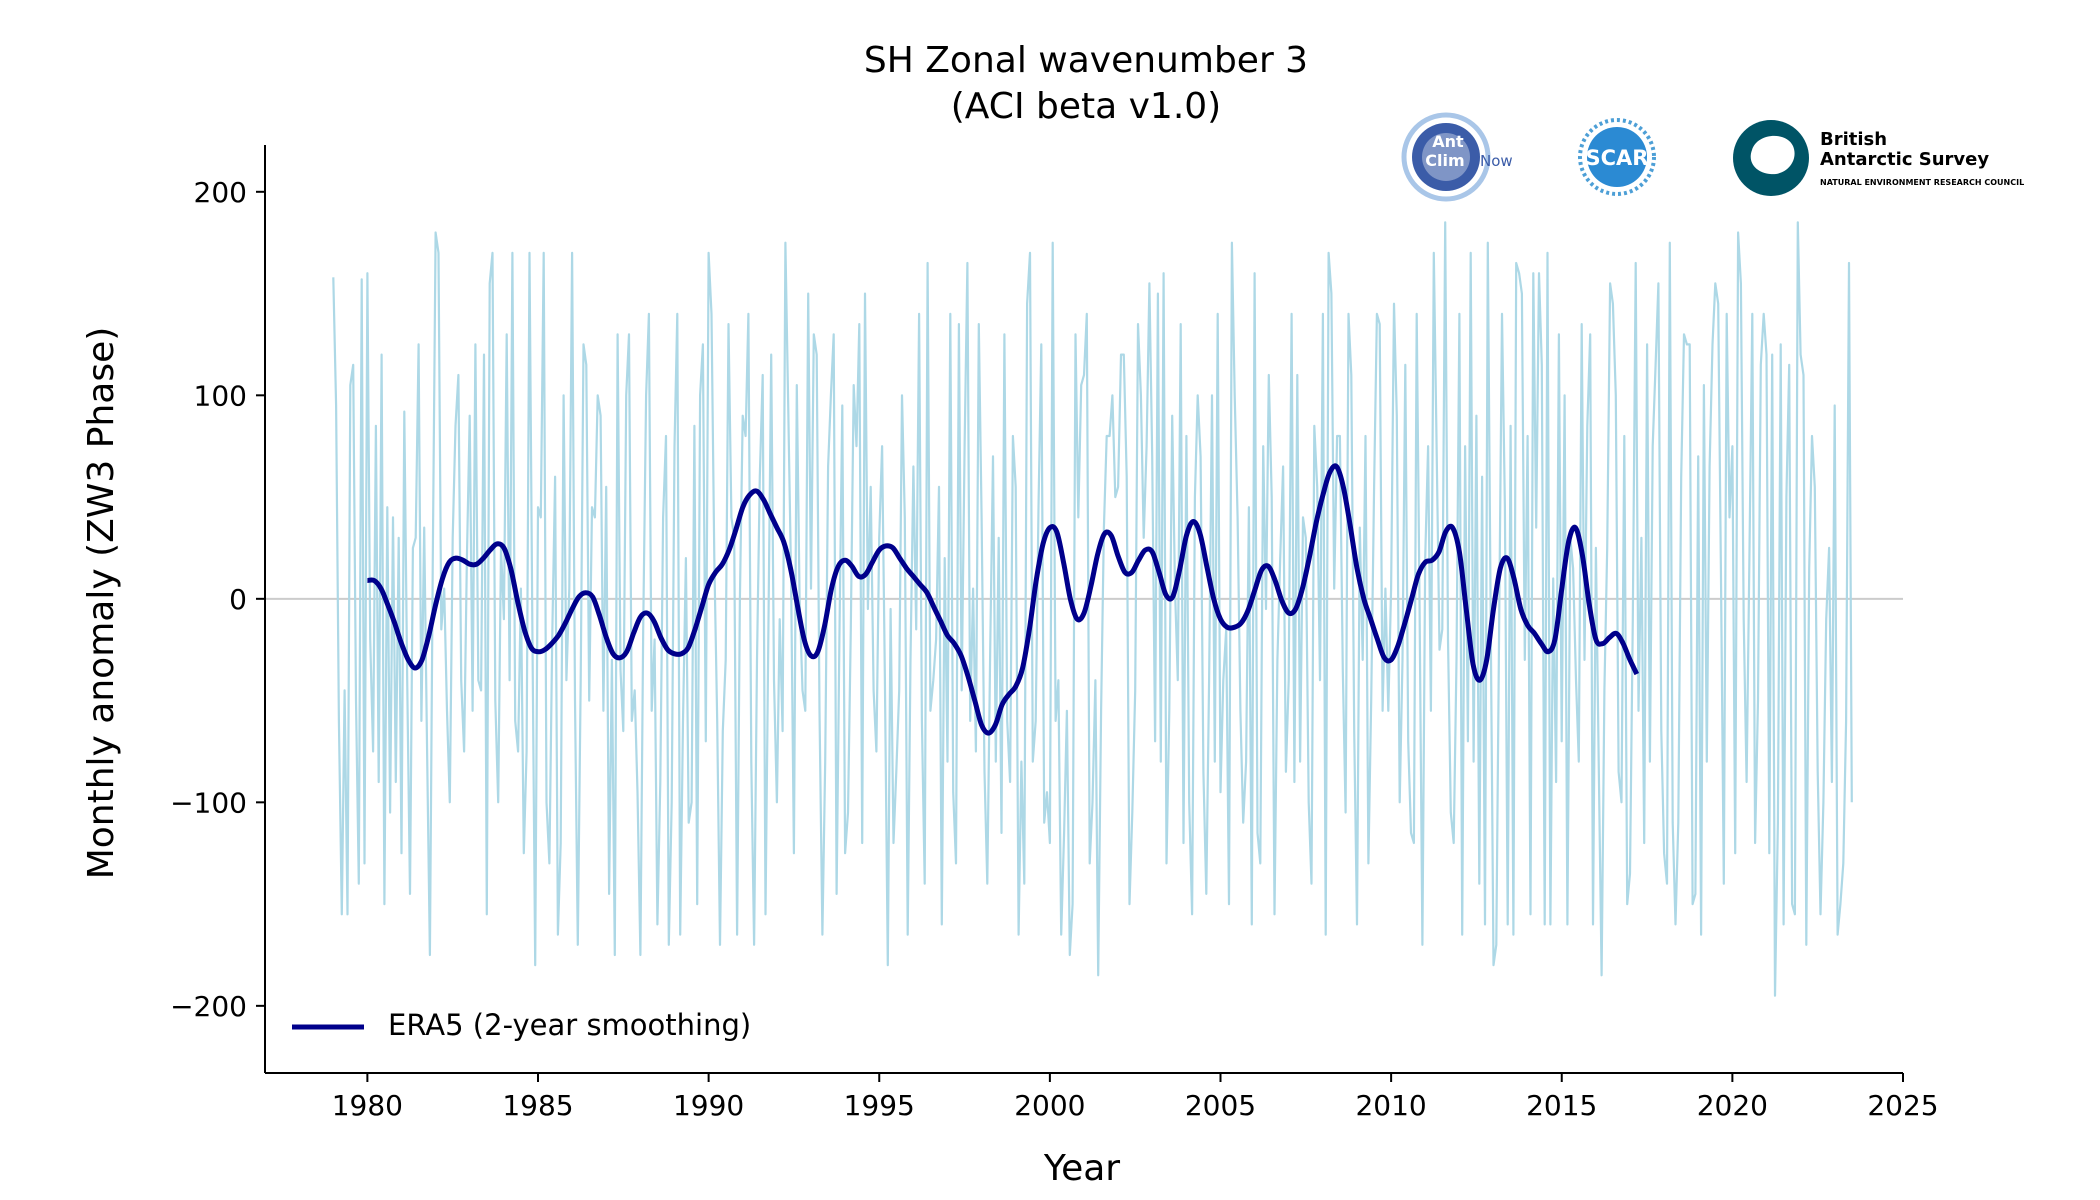 This screenshot has height=1200, width=2100. Describe the element at coordinates (220, 395) in the screenshot. I see `y-tick-label: 100` at that location.